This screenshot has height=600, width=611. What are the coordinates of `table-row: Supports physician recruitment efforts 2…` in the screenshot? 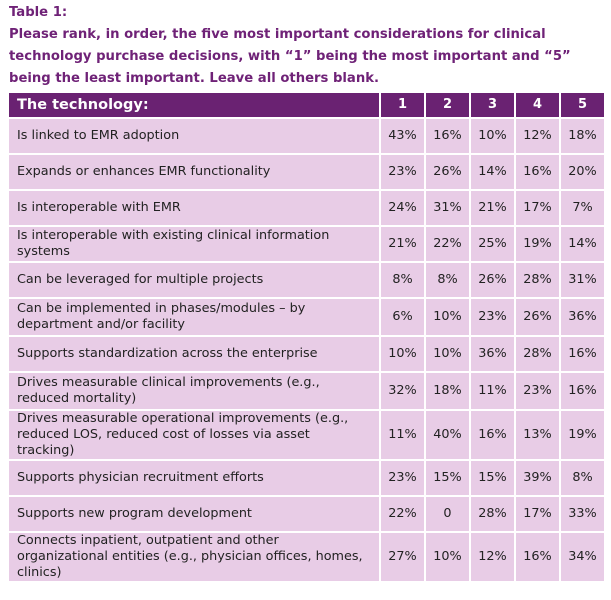 It's located at (306, 478).